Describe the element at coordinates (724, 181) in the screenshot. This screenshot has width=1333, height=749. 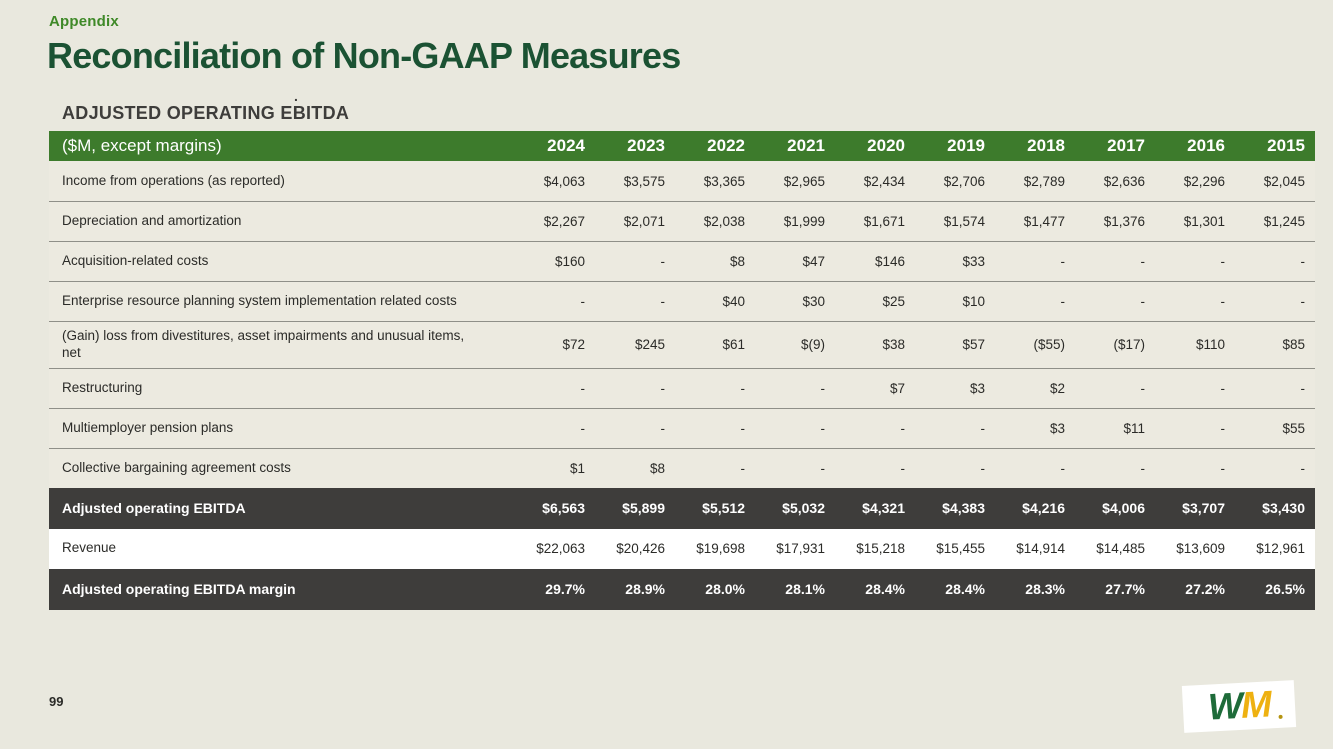
I see `row-value: $3,365` at that location.